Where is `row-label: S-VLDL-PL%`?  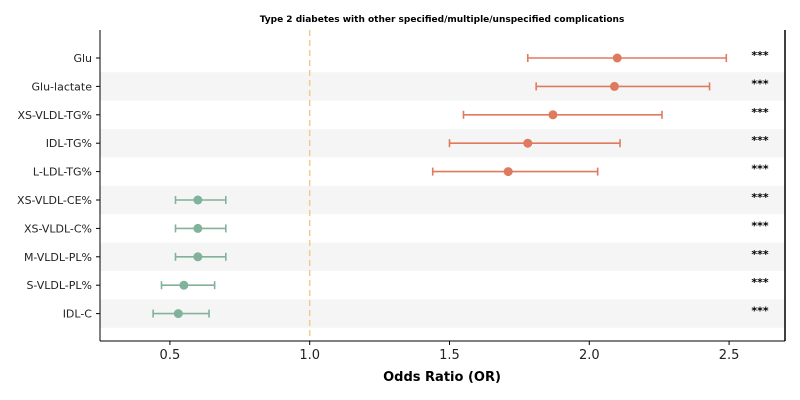 row-label: S-VLDL-PL% is located at coordinates (59, 285).